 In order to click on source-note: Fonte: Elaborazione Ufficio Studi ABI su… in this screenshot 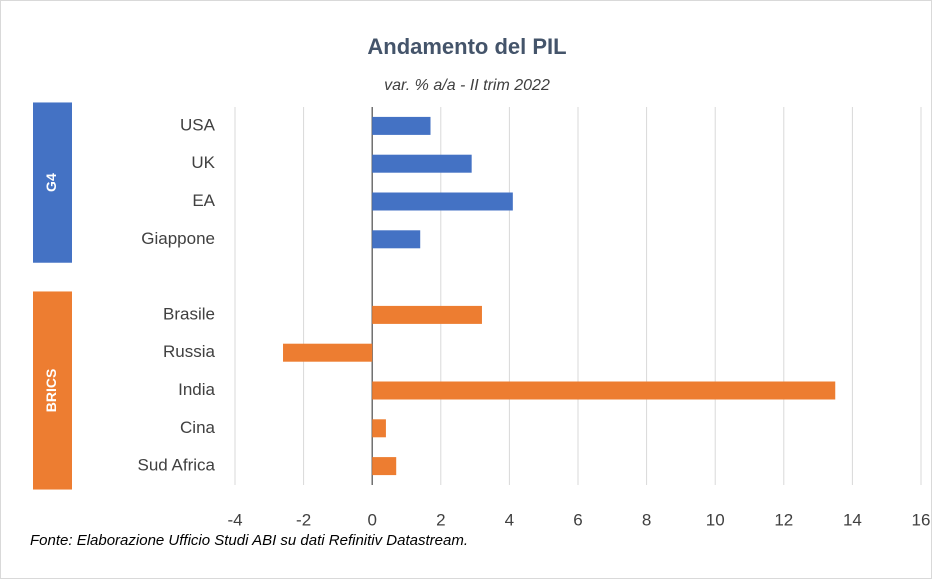, I will do `click(249, 540)`.